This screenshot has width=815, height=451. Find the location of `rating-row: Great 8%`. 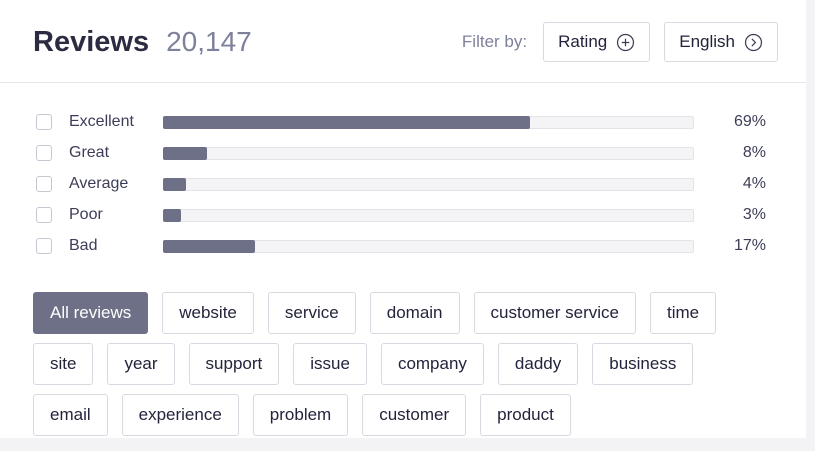

rating-row: Great 8% is located at coordinates (401, 153).